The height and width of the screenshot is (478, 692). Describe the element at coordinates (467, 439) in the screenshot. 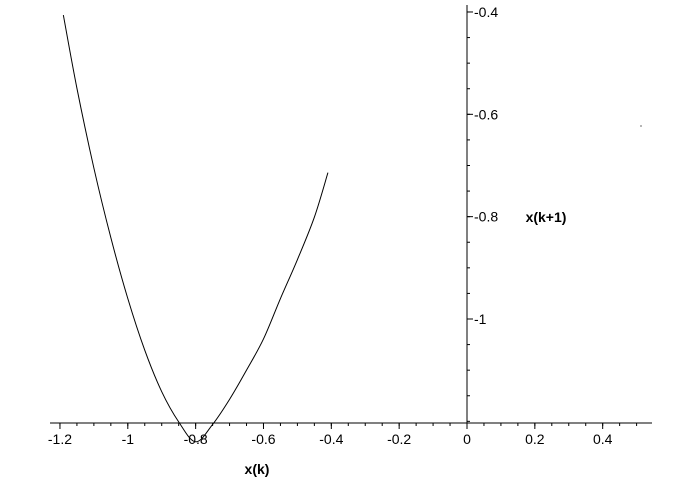

I see `x-tick-label: 0` at that location.